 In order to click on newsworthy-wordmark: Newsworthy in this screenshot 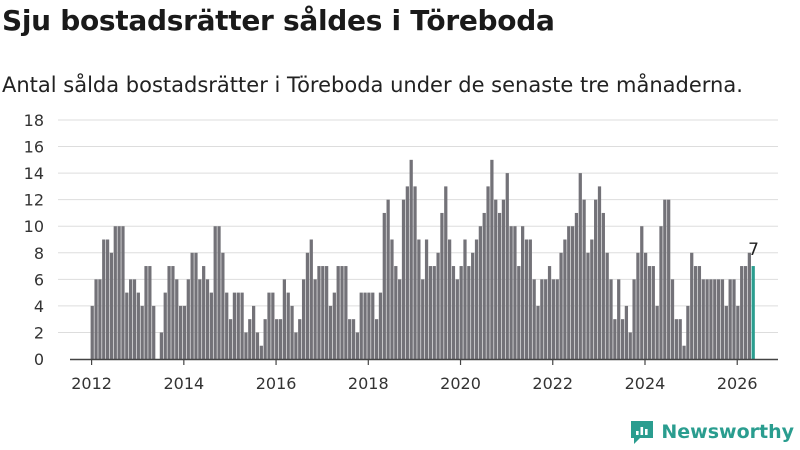, I will do `click(727, 432)`.